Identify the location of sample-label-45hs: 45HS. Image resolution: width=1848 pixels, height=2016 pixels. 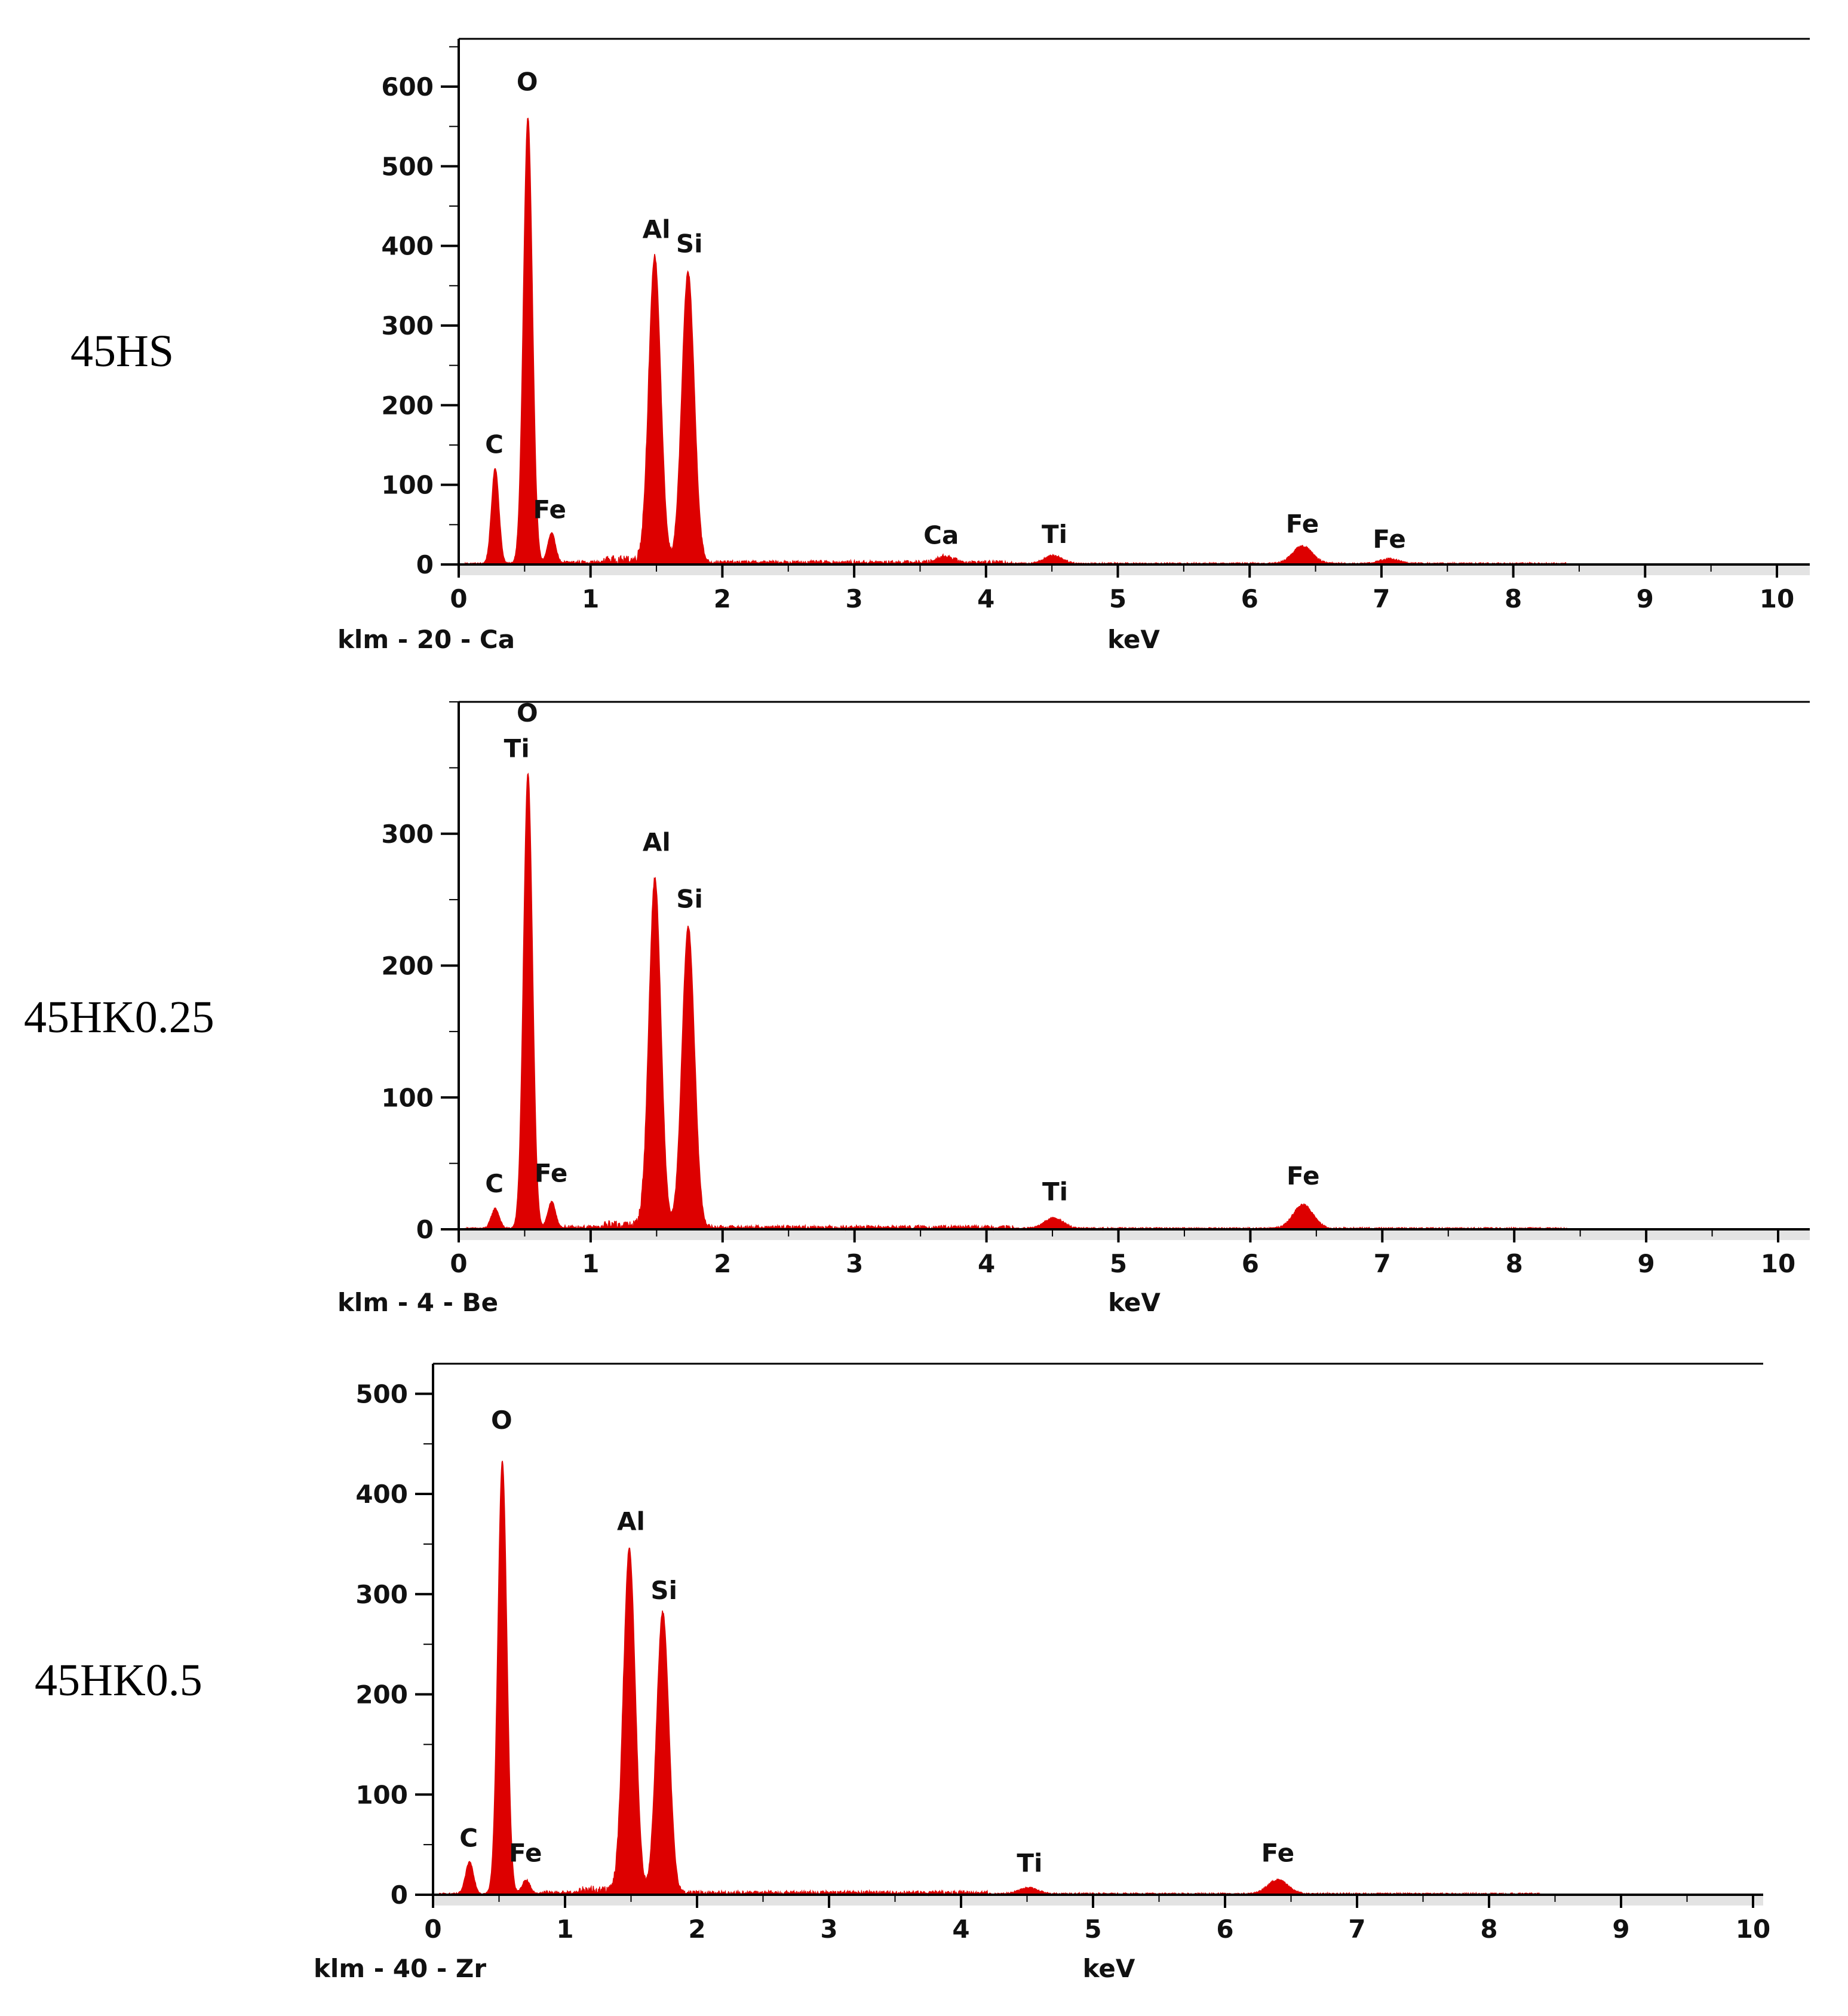
(122, 351).